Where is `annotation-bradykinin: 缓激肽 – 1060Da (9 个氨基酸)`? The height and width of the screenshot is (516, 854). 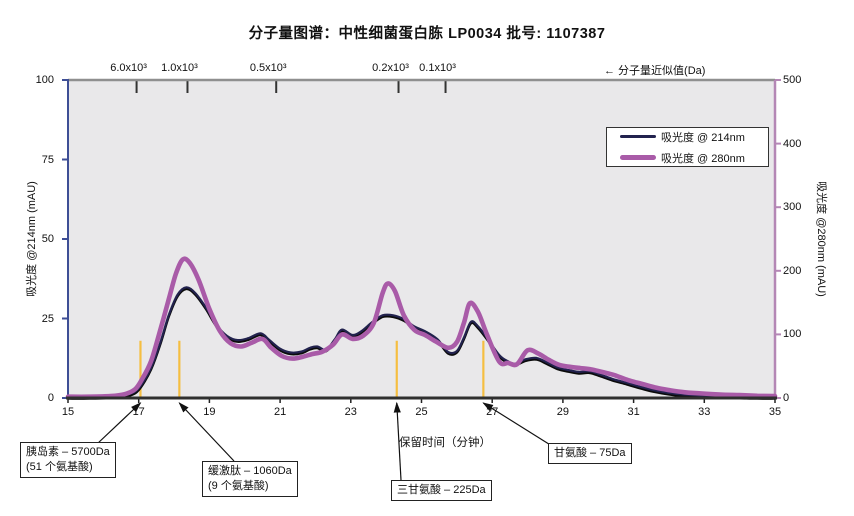
annotation-bradykinin: 缓激肽 – 1060Da (9 个氨基酸) is located at coordinates (250, 479).